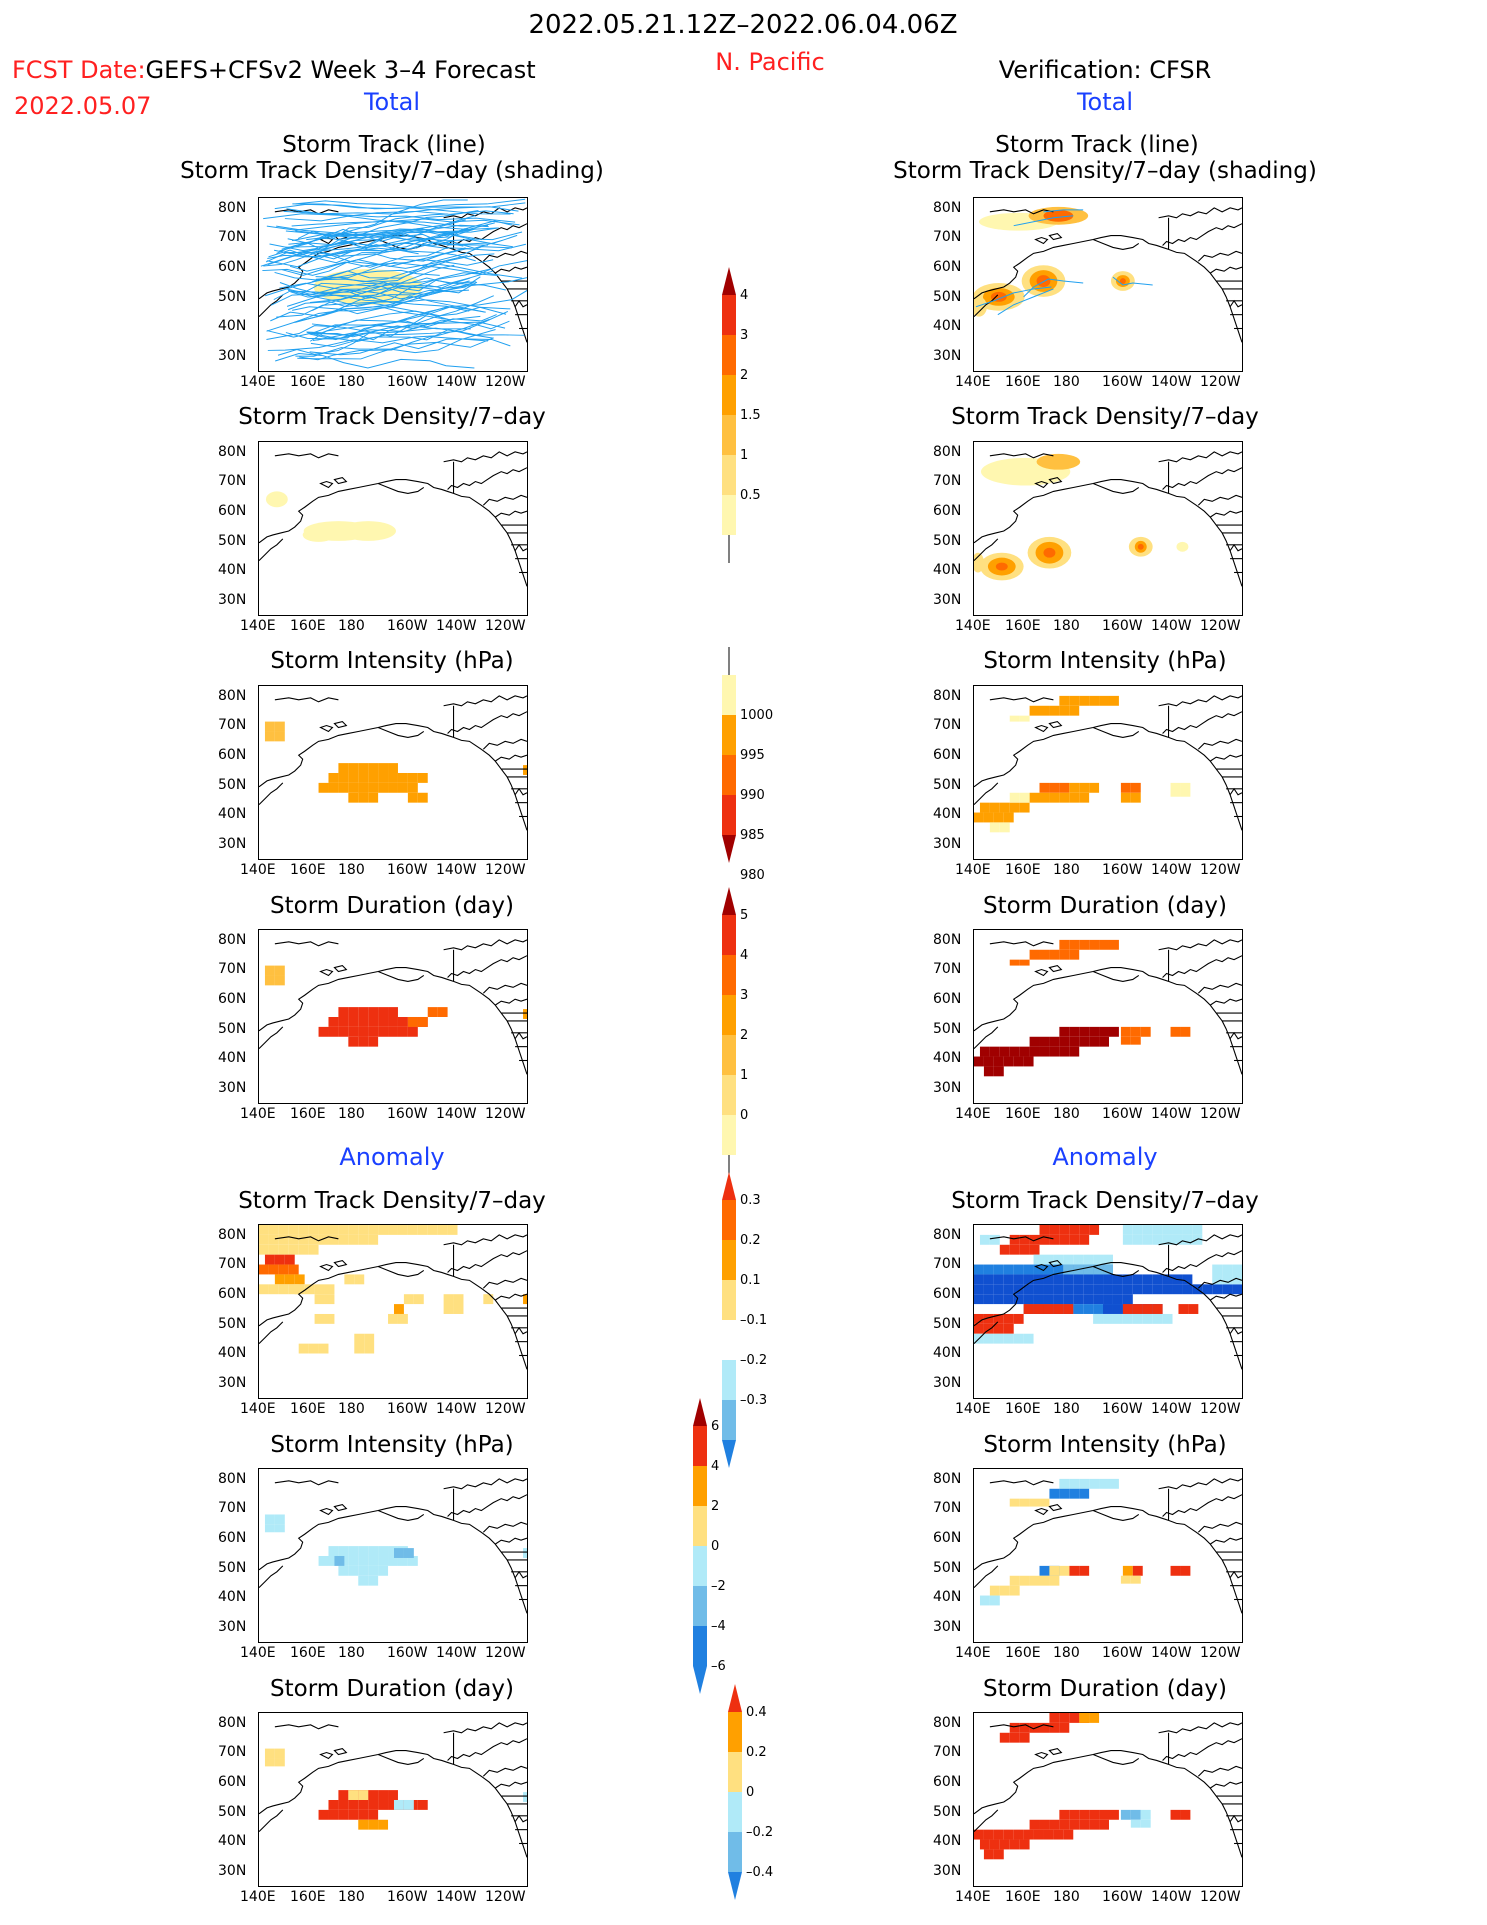 The width and height of the screenshot is (1487, 1925). I want to click on density-blob, so click(1049, 552).